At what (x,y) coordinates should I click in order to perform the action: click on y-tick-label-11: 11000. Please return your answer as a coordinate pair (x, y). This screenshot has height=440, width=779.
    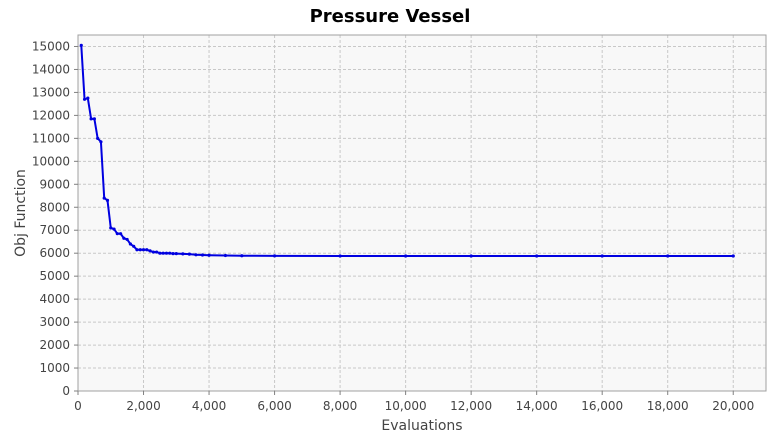
    Looking at the image, I should click on (51, 138).